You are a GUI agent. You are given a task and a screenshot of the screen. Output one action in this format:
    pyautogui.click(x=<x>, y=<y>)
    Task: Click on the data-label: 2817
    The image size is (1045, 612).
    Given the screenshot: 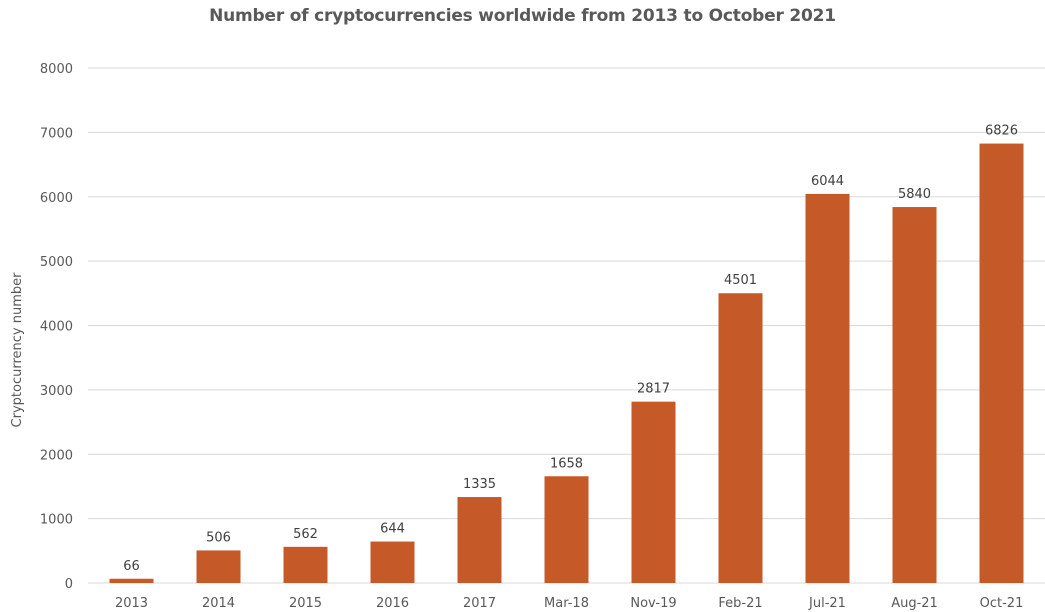 What is the action you would take?
    pyautogui.click(x=653, y=389)
    